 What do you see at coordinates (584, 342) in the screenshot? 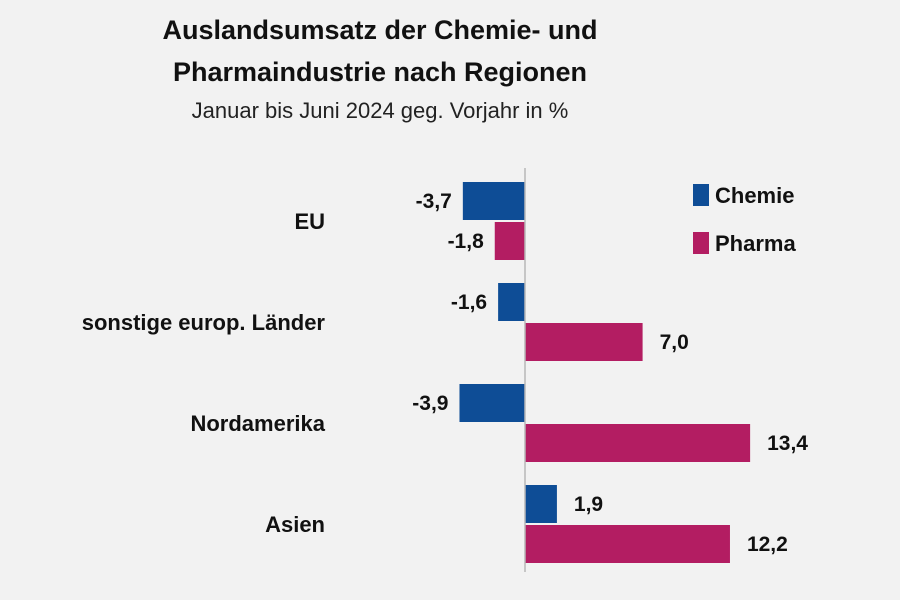
I see `bar-pharma-sonstige-europ-länder` at bounding box center [584, 342].